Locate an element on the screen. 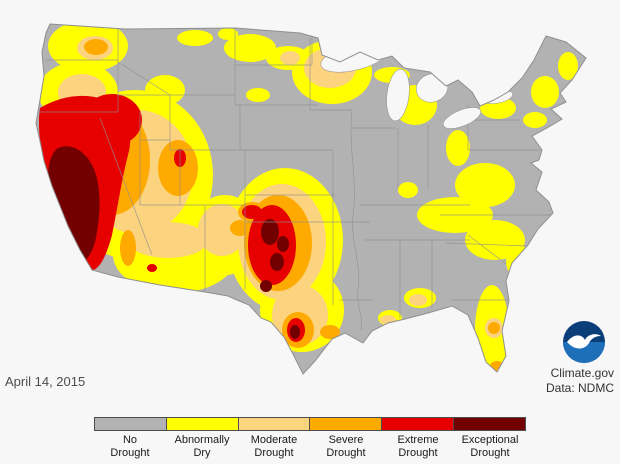 The height and width of the screenshot is (464, 620). noaa-gull-icon is located at coordinates (584, 341).